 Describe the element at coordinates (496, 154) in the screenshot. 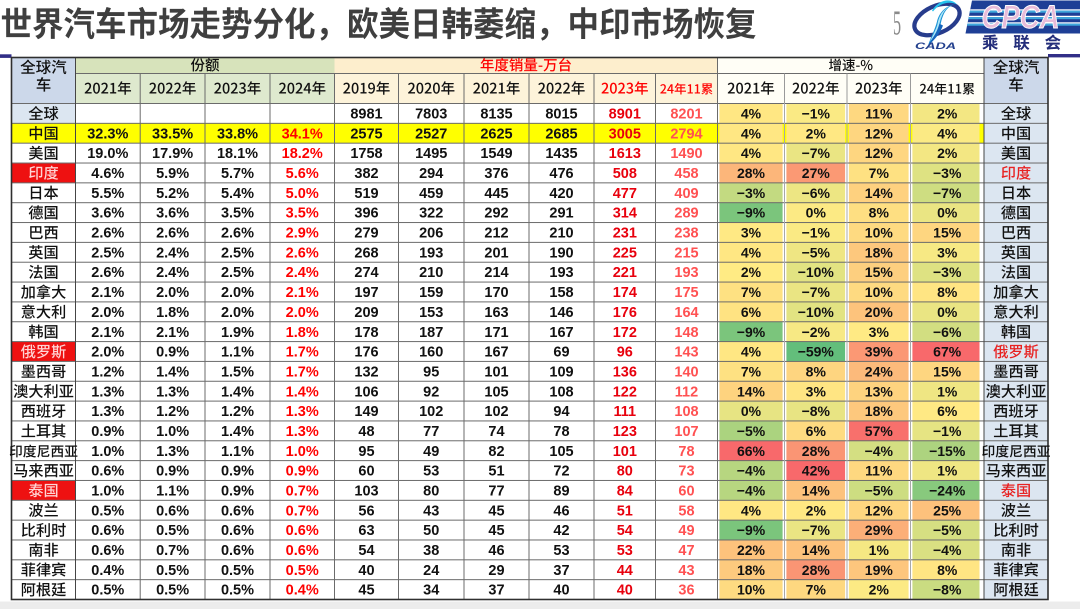

I see `svg-text: 1549` at that location.